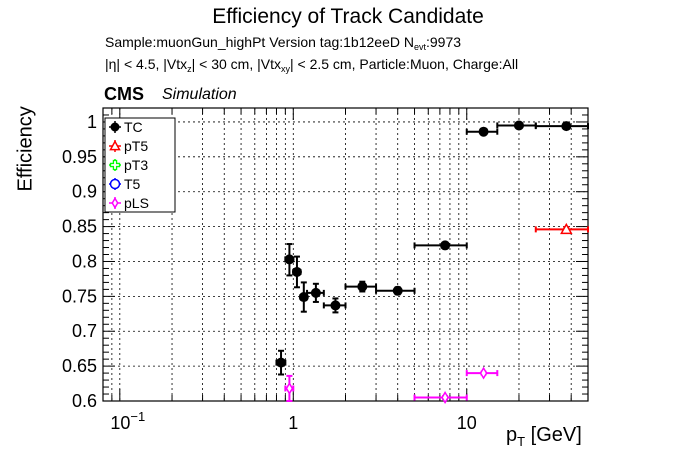 The image size is (696, 472). What do you see at coordinates (84, 261) in the screenshot?
I see `y-tick-label: 0.8` at bounding box center [84, 261].